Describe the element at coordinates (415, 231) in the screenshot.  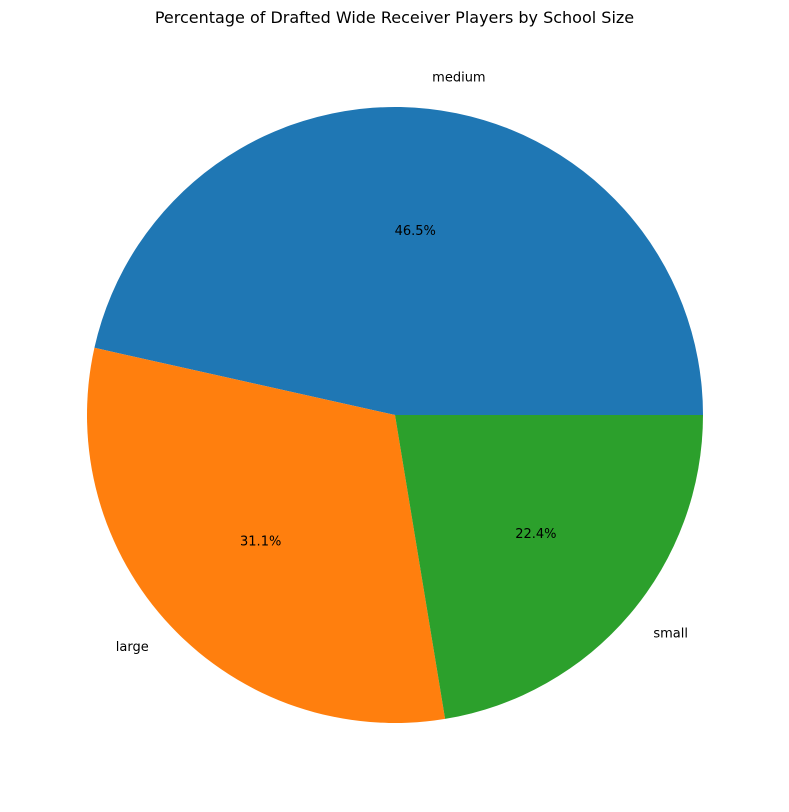
I see `pct-label-medium: 46.5%` at that location.